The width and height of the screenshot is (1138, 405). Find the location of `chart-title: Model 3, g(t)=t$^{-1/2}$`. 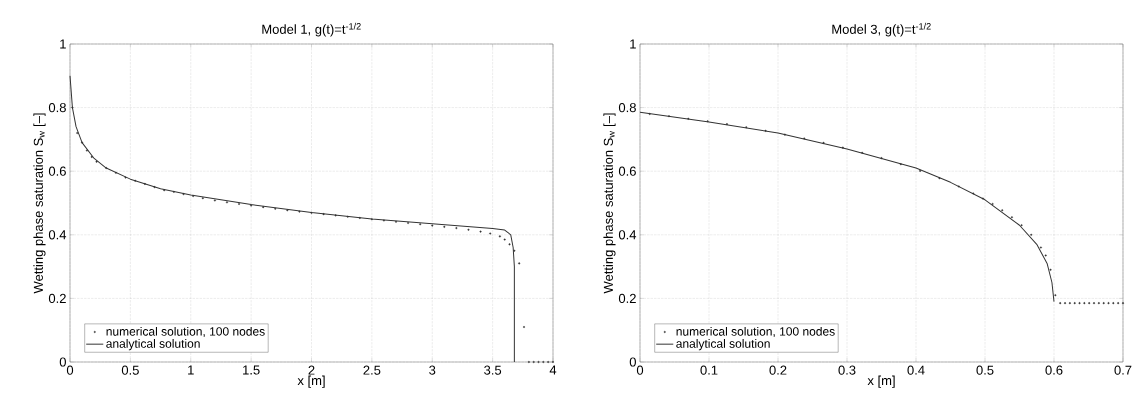

chart-title: Model 3, g(t)=t$^{-1/2}$ is located at coordinates (881, 29).